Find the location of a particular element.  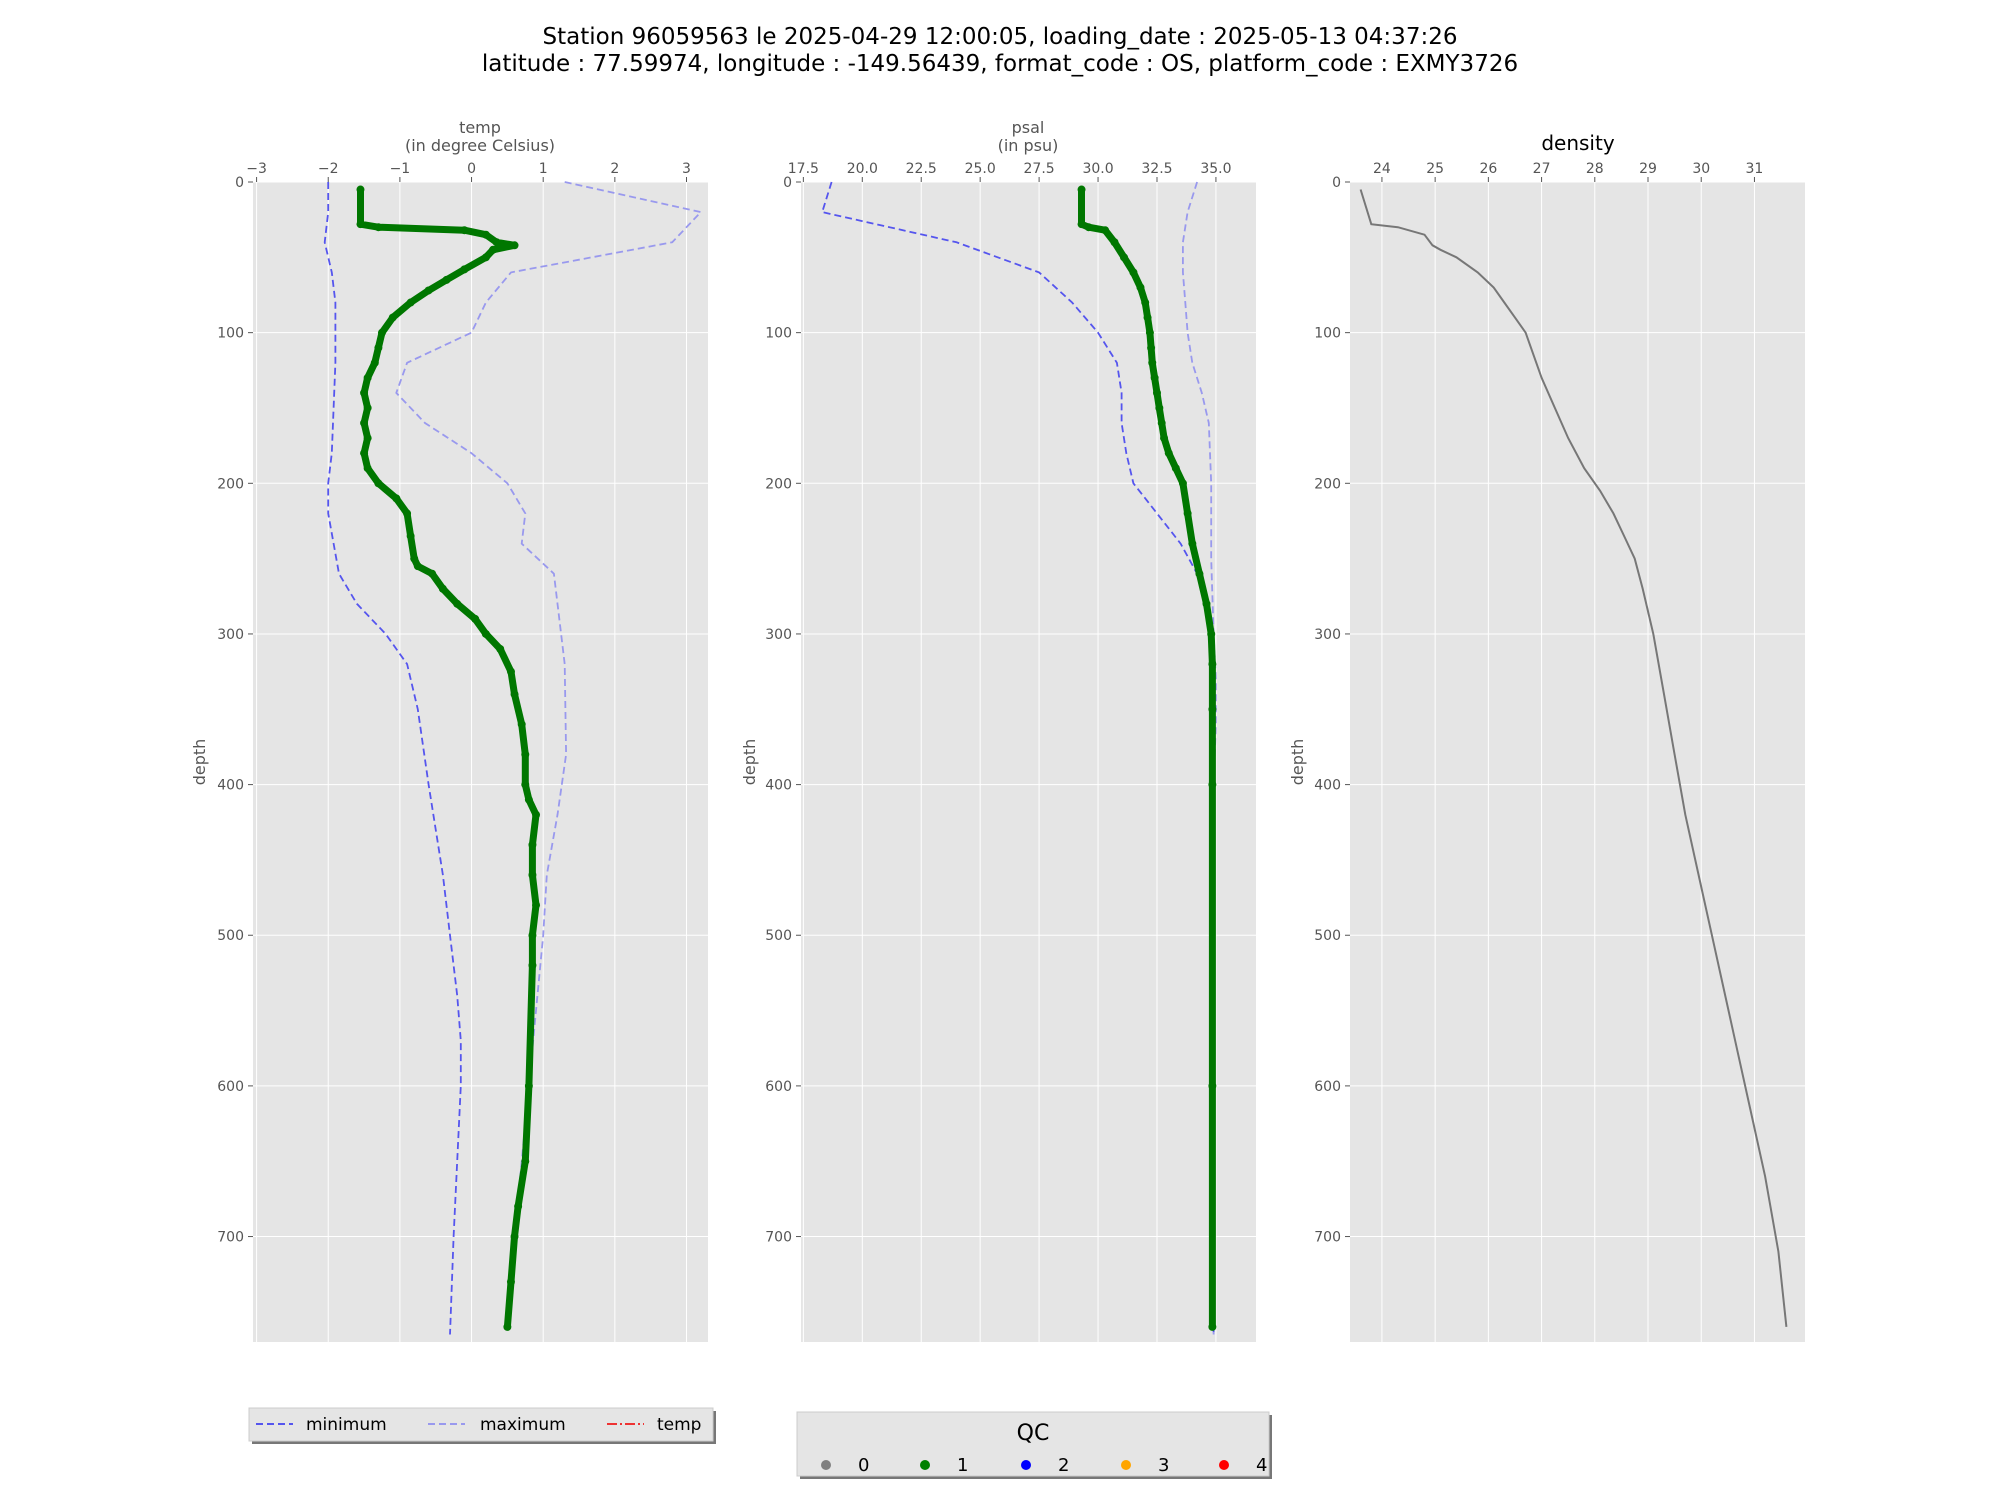

temp-xlabel-unit: (in degree Celsius) is located at coordinates (480, 145).